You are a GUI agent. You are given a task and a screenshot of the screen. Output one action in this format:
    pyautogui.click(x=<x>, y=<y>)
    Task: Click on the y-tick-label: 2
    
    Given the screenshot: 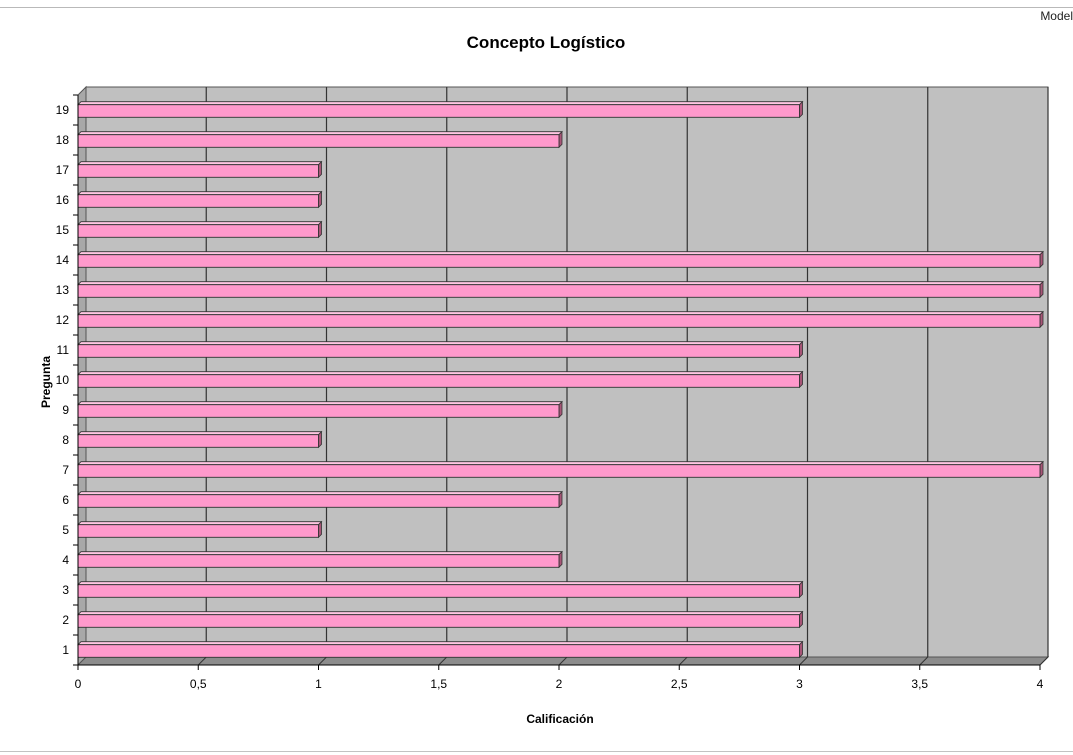 What is the action you would take?
    pyautogui.click(x=65, y=620)
    